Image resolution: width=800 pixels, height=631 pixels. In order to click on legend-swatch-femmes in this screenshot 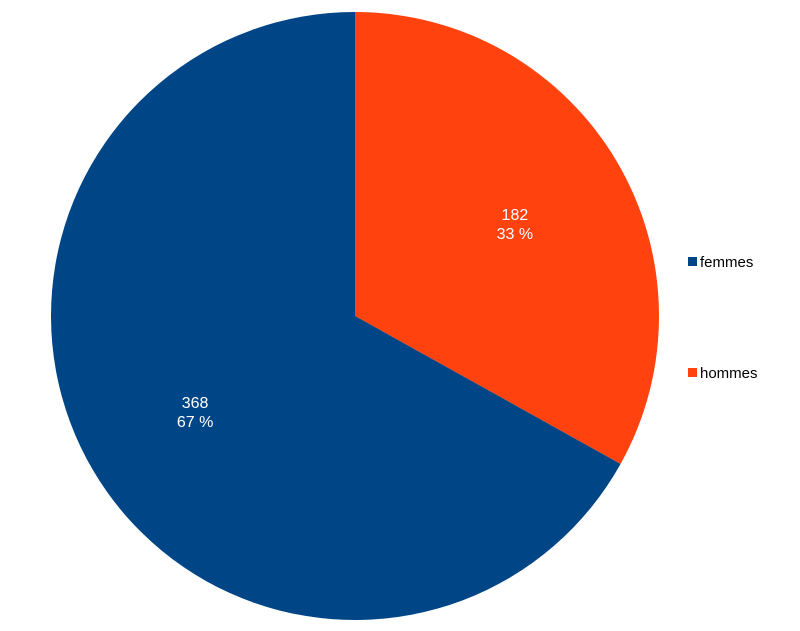, I will do `click(692, 261)`.